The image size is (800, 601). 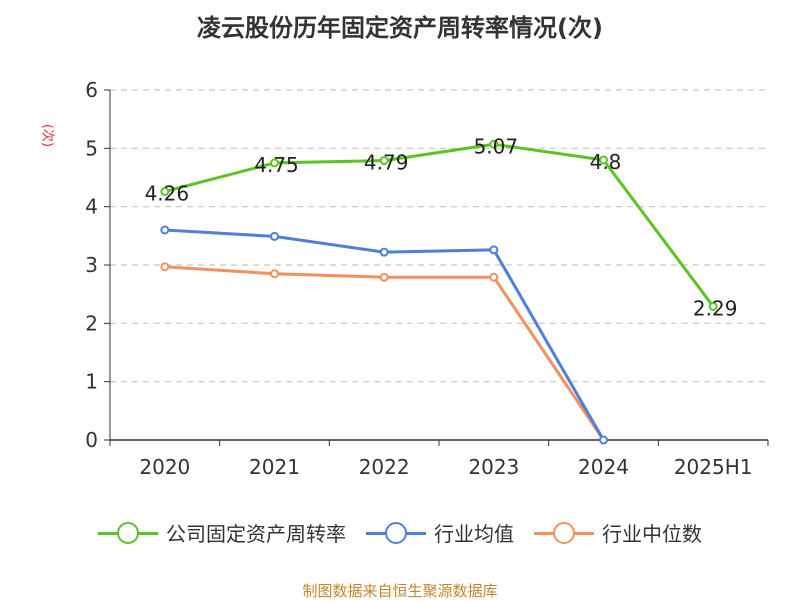 I want to click on legend: 公司固定资产周转率 行业均值 行业中位数, so click(x=400, y=532).